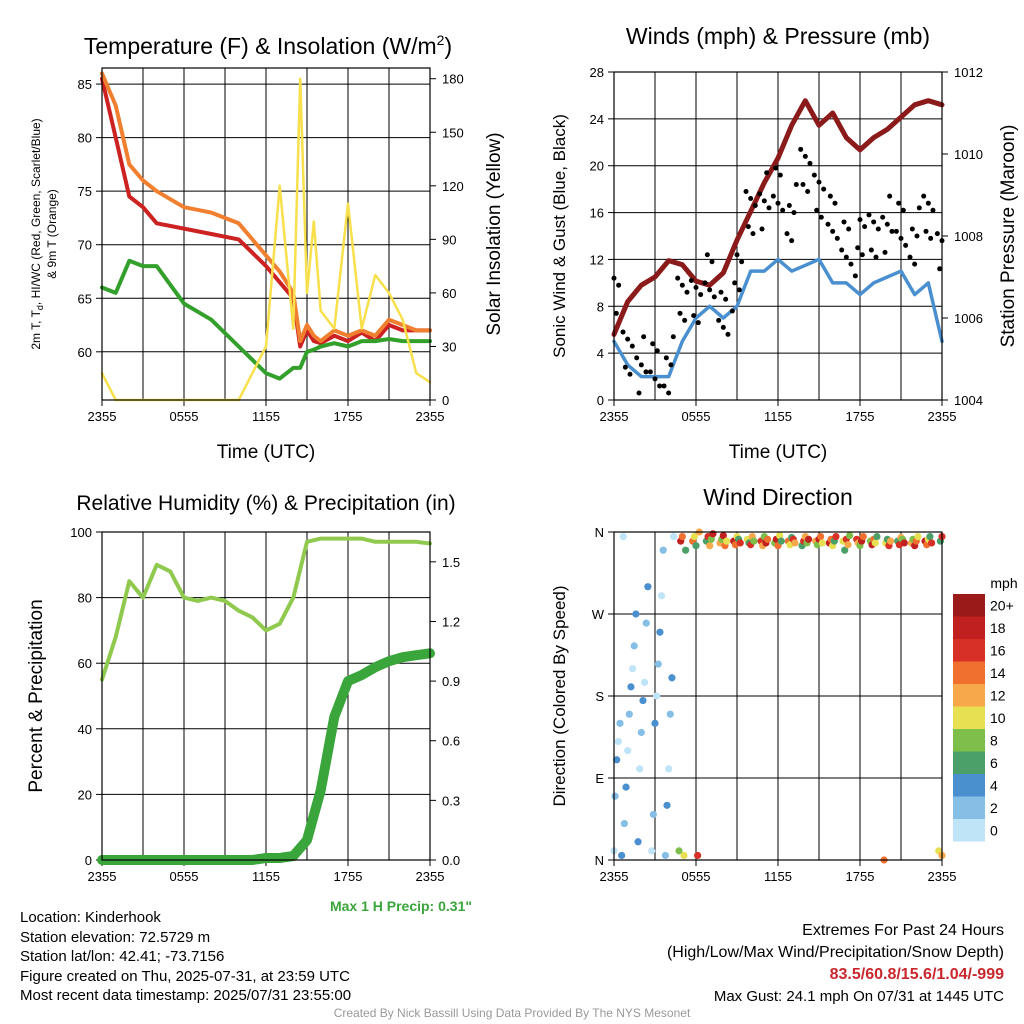 The width and height of the screenshot is (1024, 1024). I want to click on extremes-max-gust: Max Gust: 24.1 mph On 07/31 at 1445 UTC, so click(858, 996).